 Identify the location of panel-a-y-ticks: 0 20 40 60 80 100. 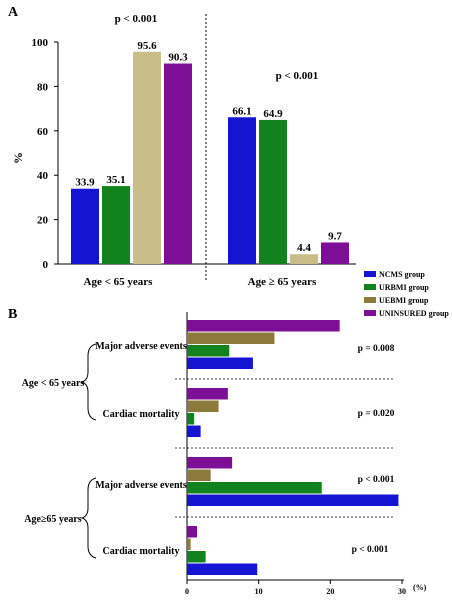
(45, 154).